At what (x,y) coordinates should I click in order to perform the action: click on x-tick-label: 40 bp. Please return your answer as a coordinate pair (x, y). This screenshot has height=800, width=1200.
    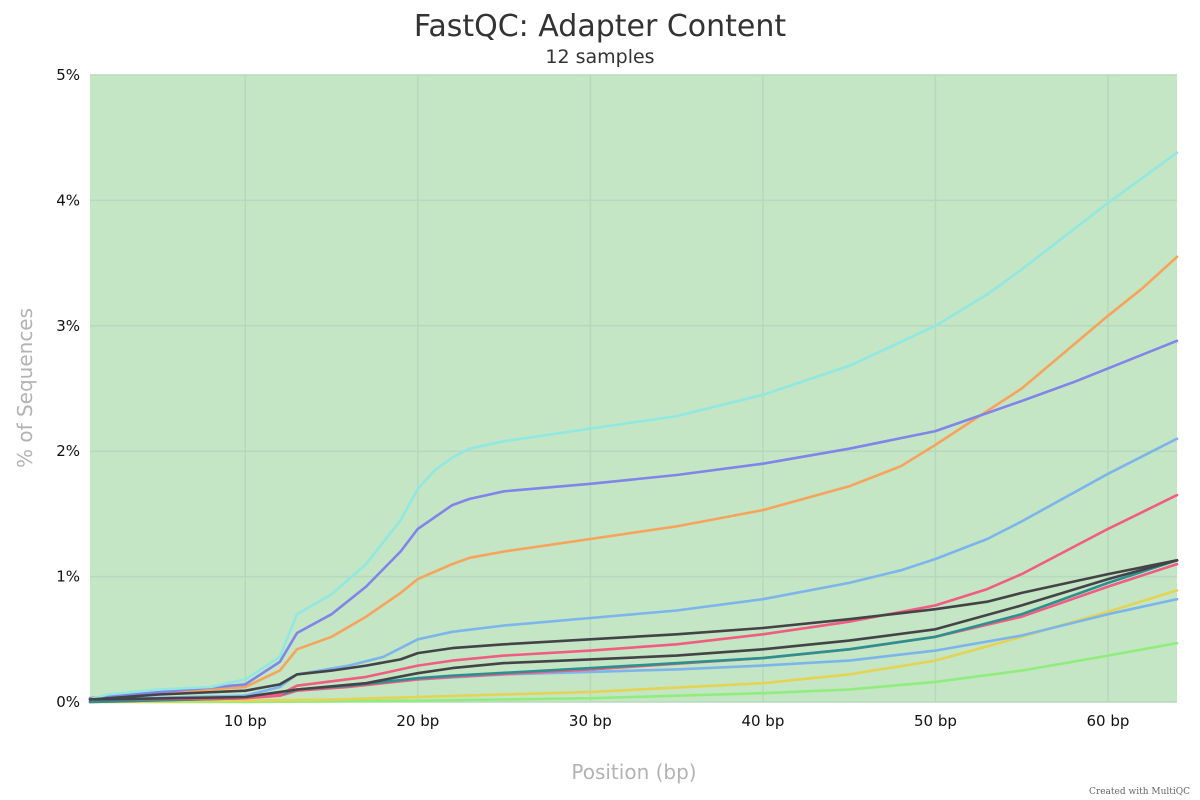
    Looking at the image, I should click on (762, 721).